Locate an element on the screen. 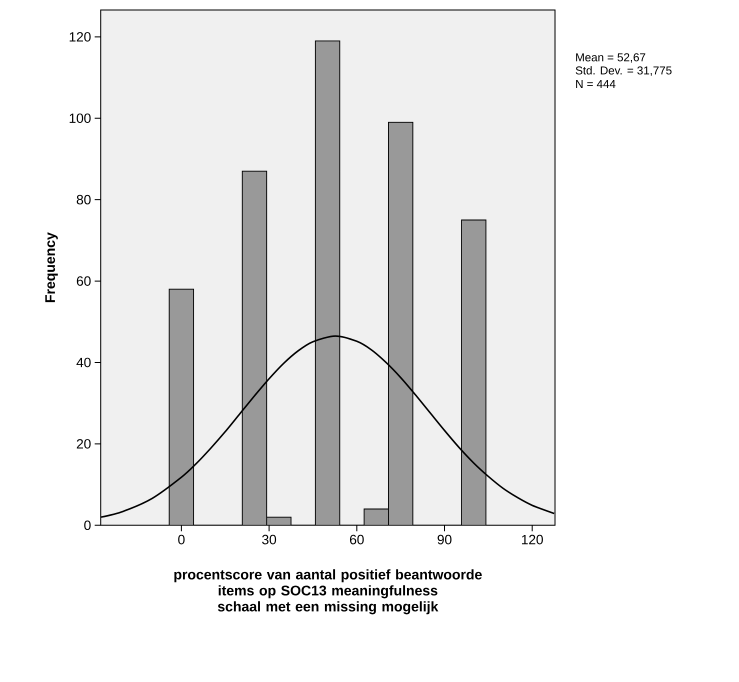  y-tick-label: 40 is located at coordinates (83, 363).